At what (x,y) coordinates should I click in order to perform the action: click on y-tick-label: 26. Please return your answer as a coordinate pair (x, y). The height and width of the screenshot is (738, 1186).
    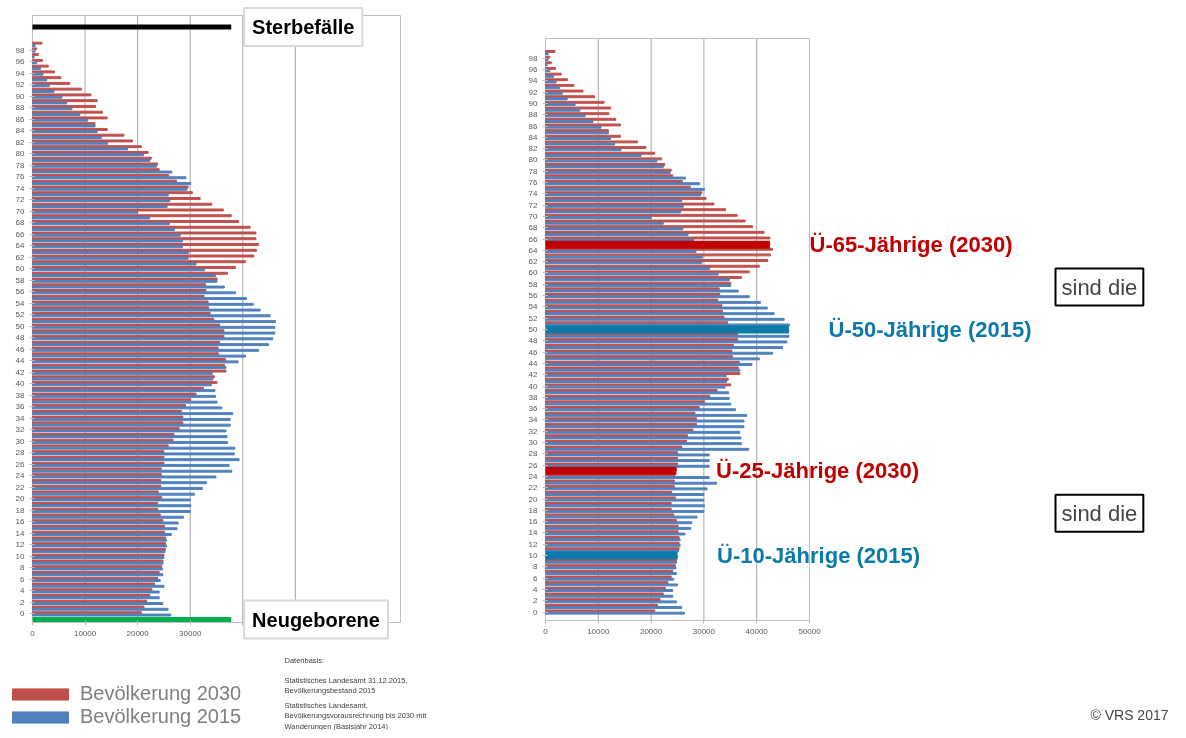
    Looking at the image, I should click on (20, 464).